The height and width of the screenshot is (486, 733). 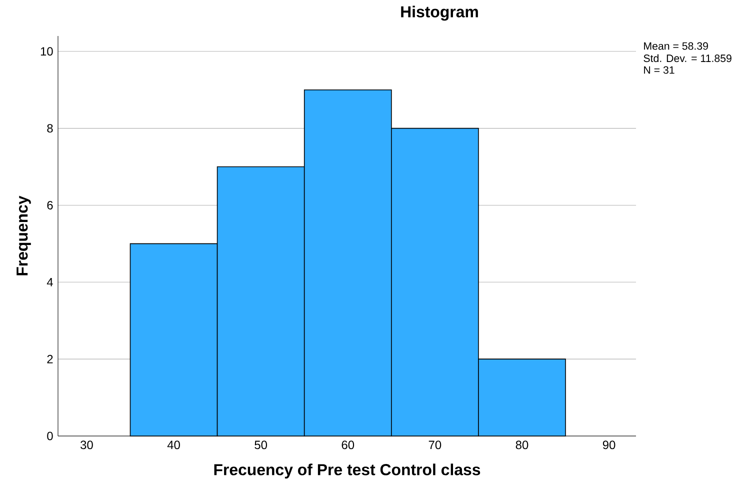 What do you see at coordinates (261, 445) in the screenshot?
I see `x-tick-label: 50` at bounding box center [261, 445].